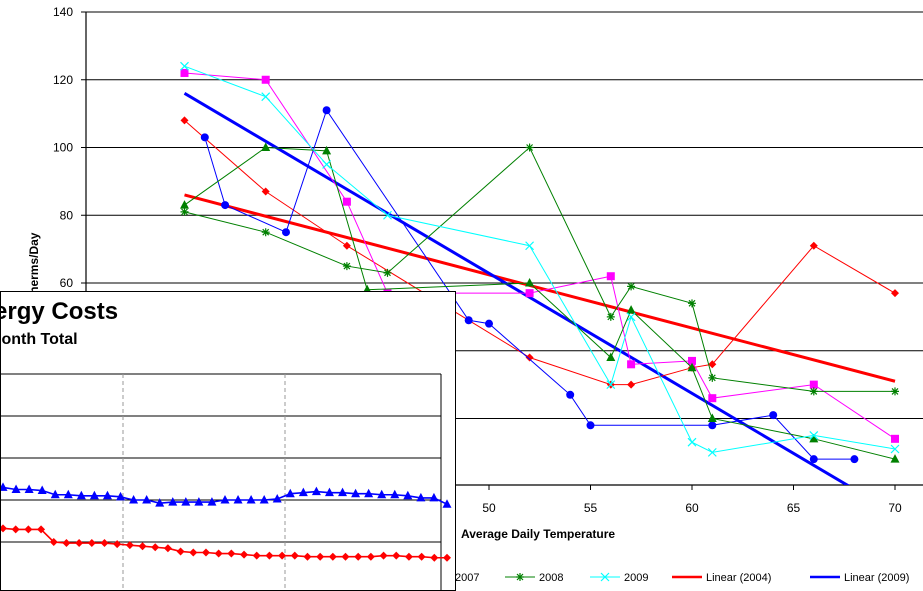 This screenshot has height=591, width=923. I want to click on legend-label: 2007, so click(467, 578).